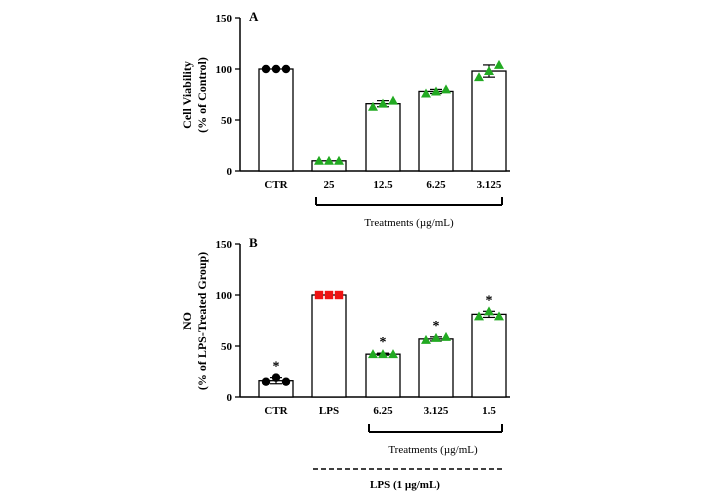 This screenshot has height=497, width=706. Describe the element at coordinates (330, 185) in the screenshot. I see `category-label: 25` at that location.